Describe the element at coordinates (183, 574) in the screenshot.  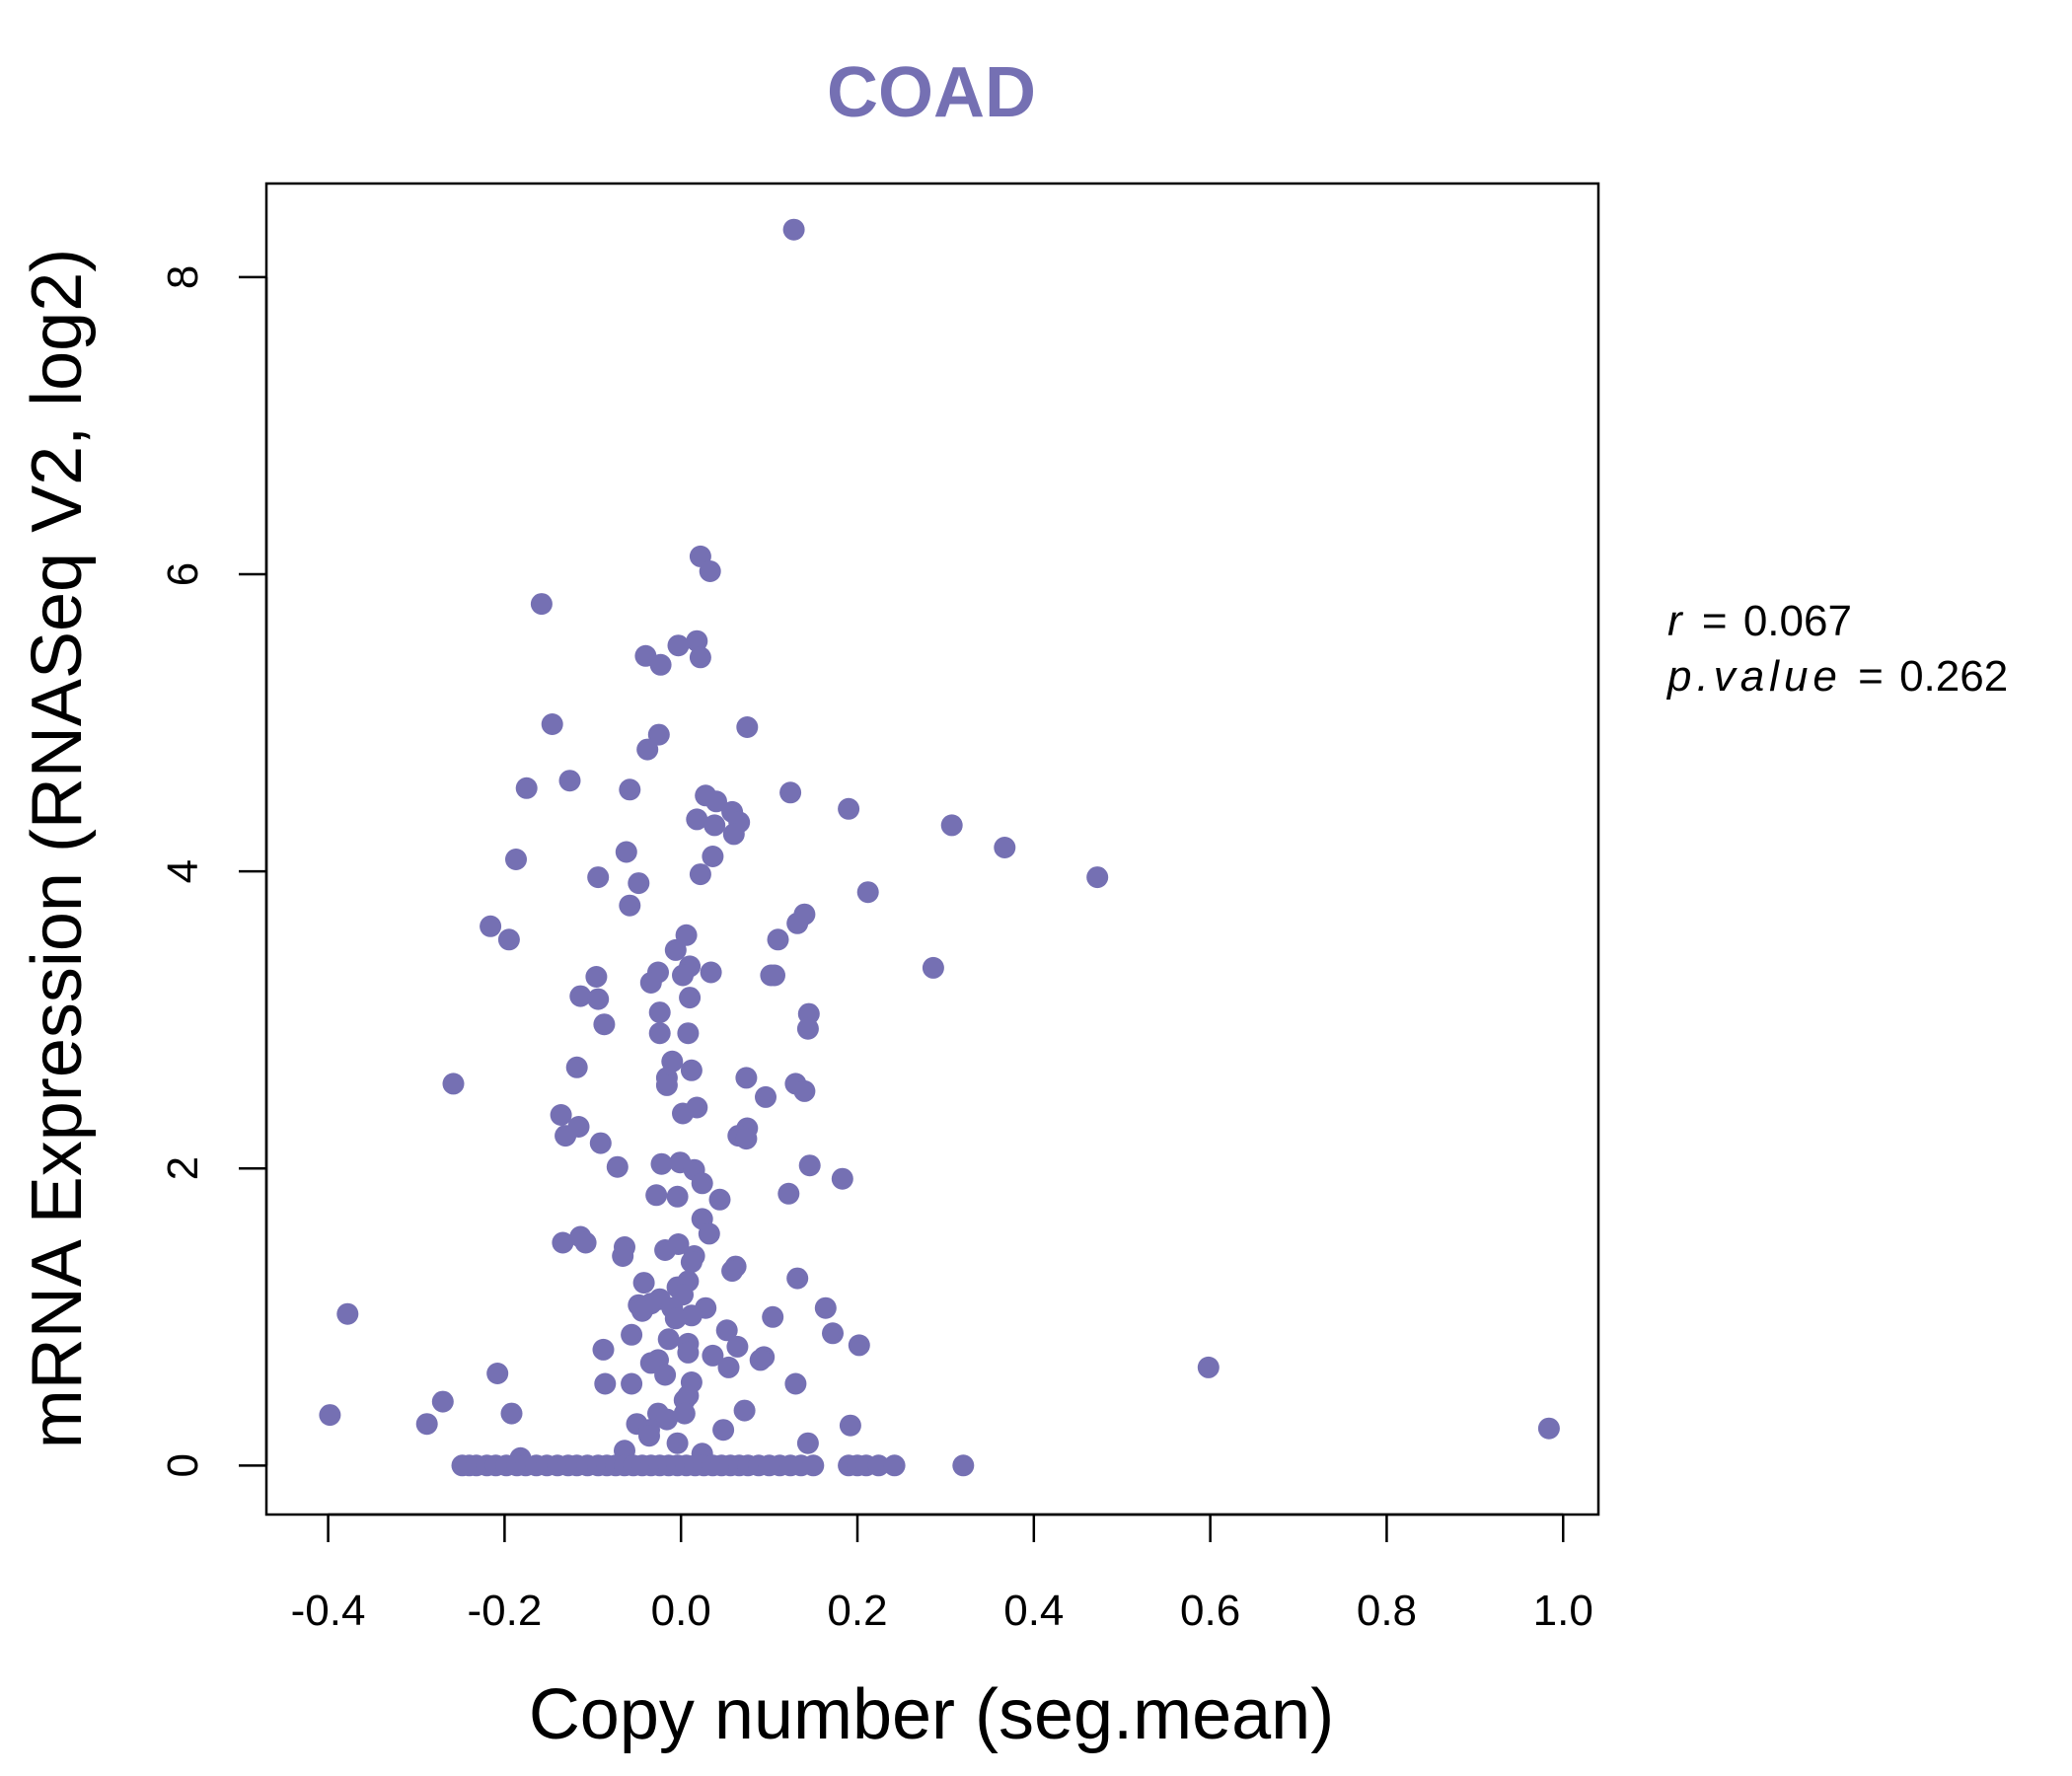
I see `y-tick-label: 6` at that location.